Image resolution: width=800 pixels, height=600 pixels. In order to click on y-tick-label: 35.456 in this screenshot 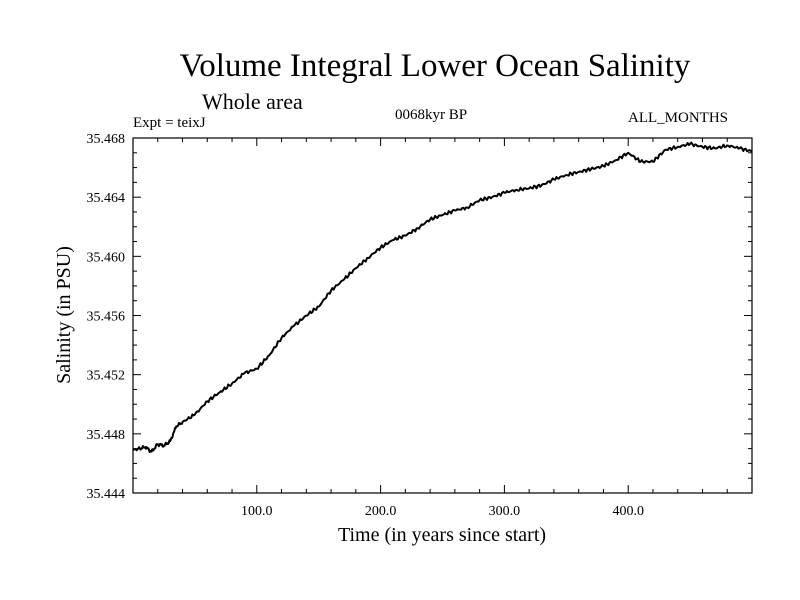, I will do `click(106, 317)`.